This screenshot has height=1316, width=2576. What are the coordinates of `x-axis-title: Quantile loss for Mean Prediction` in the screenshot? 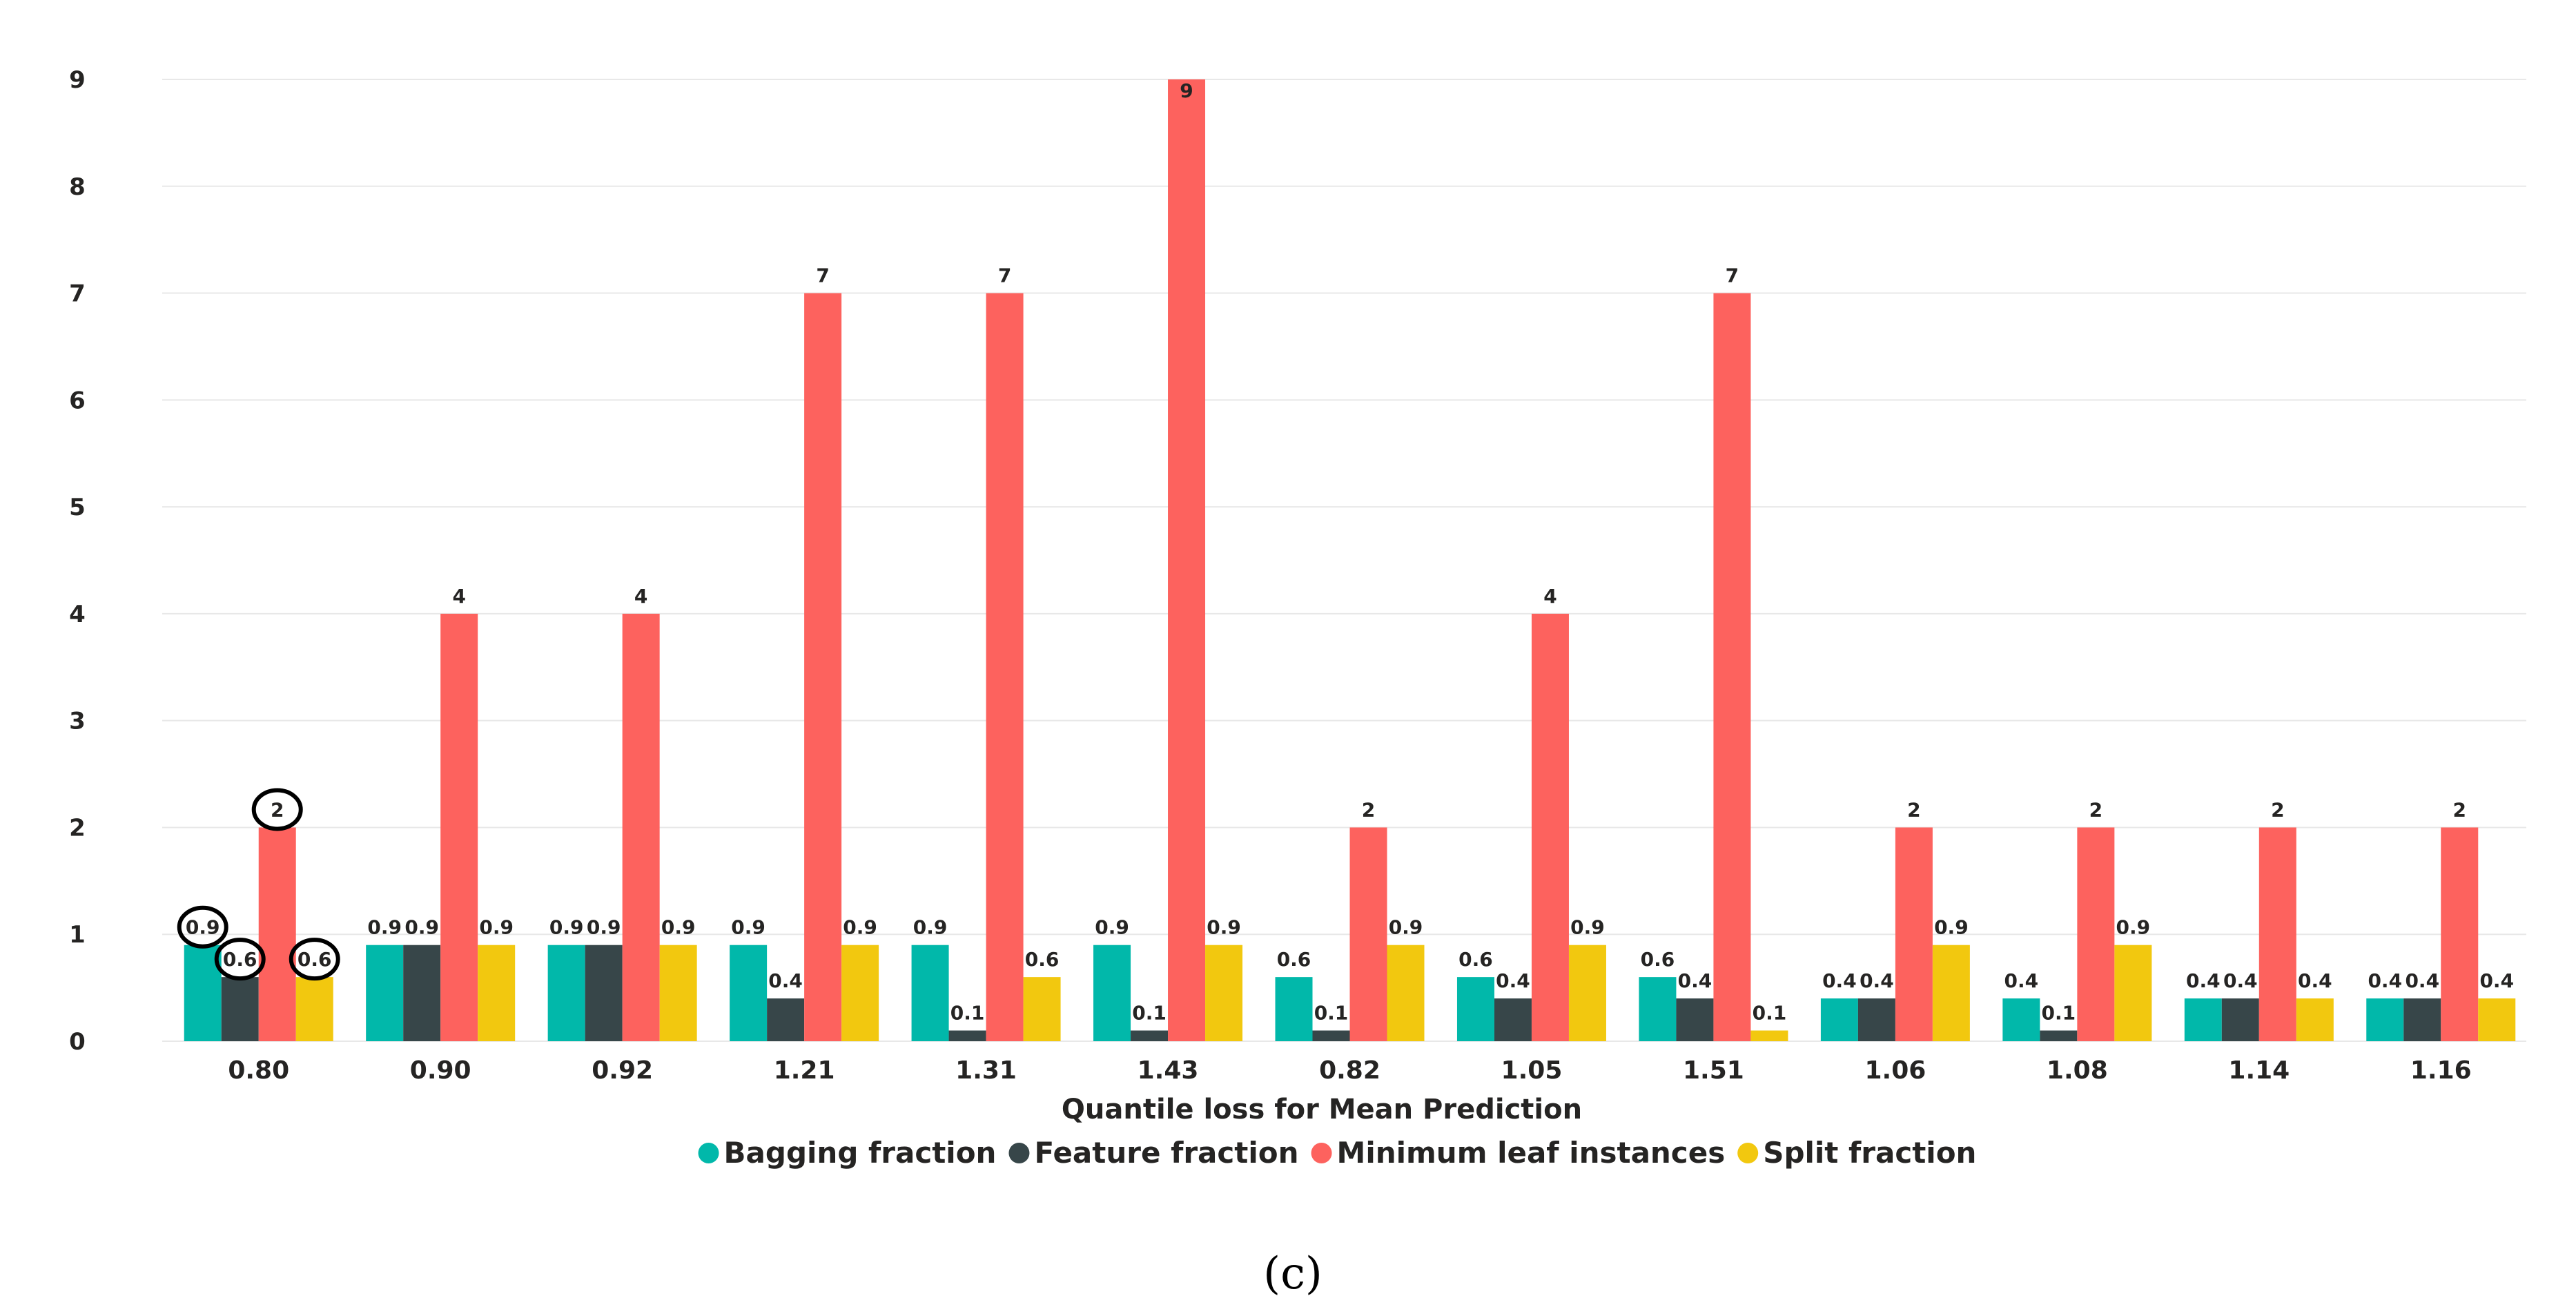 It's located at (1322, 1109).